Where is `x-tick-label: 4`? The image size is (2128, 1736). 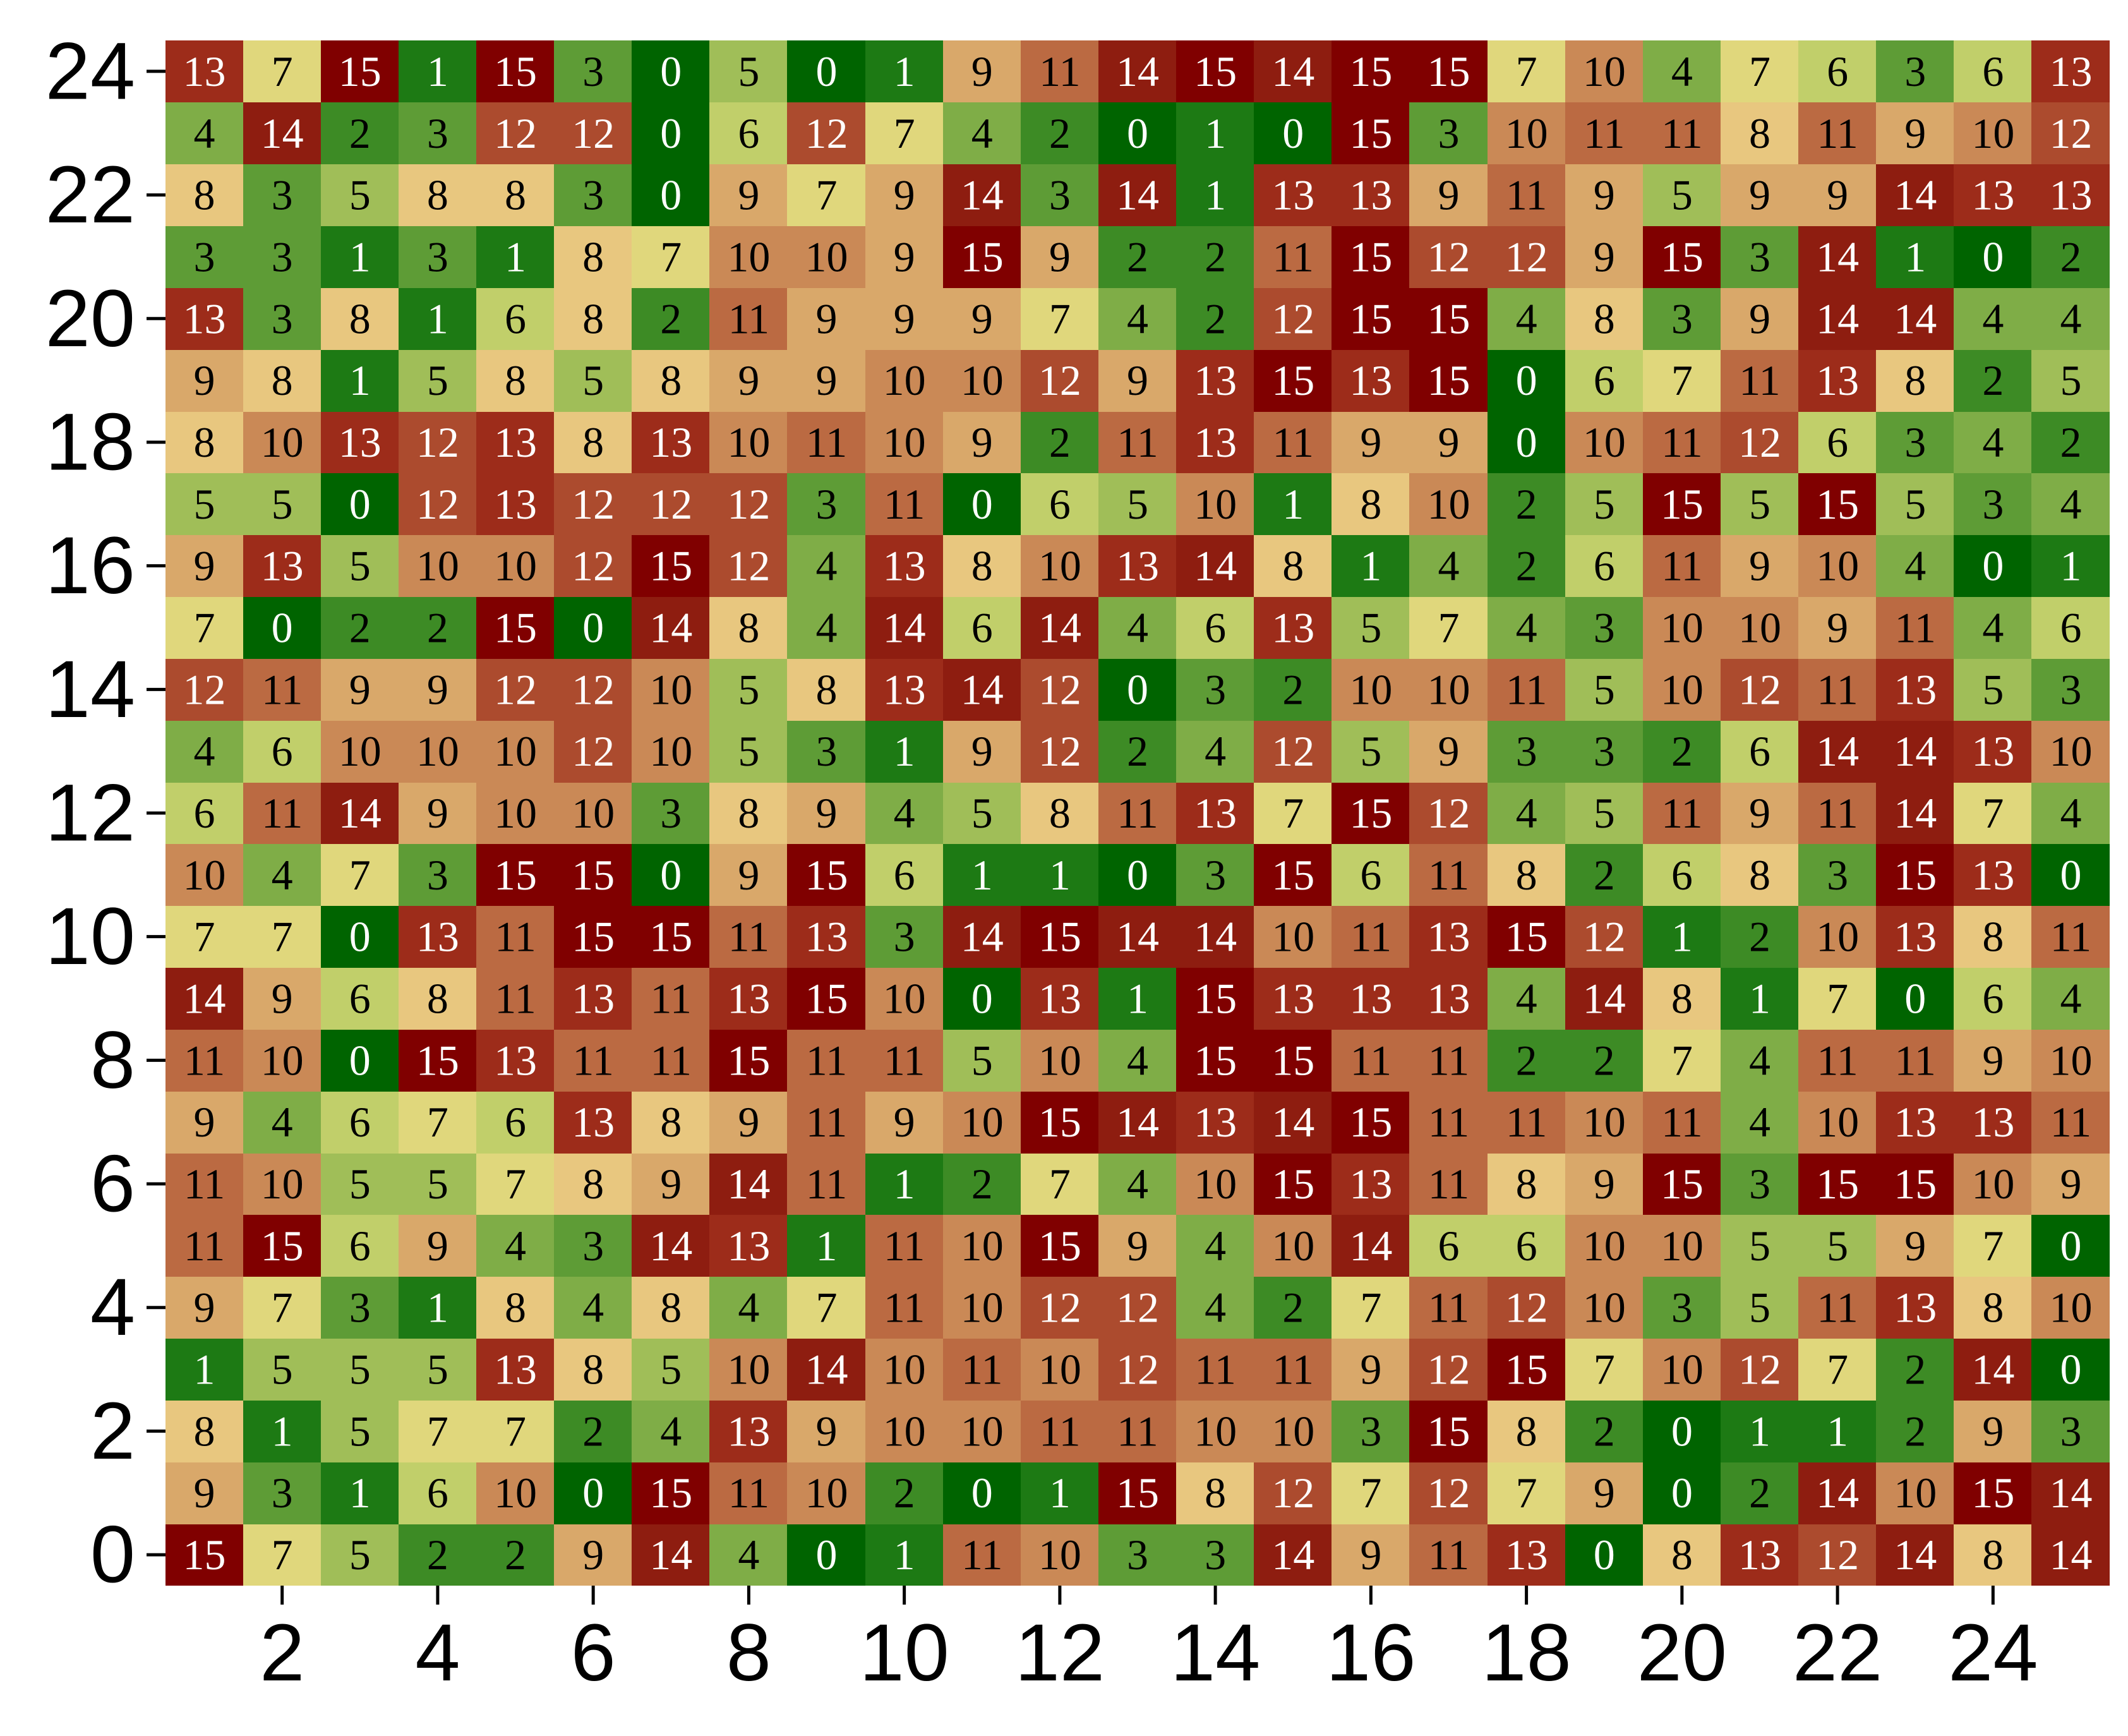 x-tick-label: 4 is located at coordinates (438, 1653).